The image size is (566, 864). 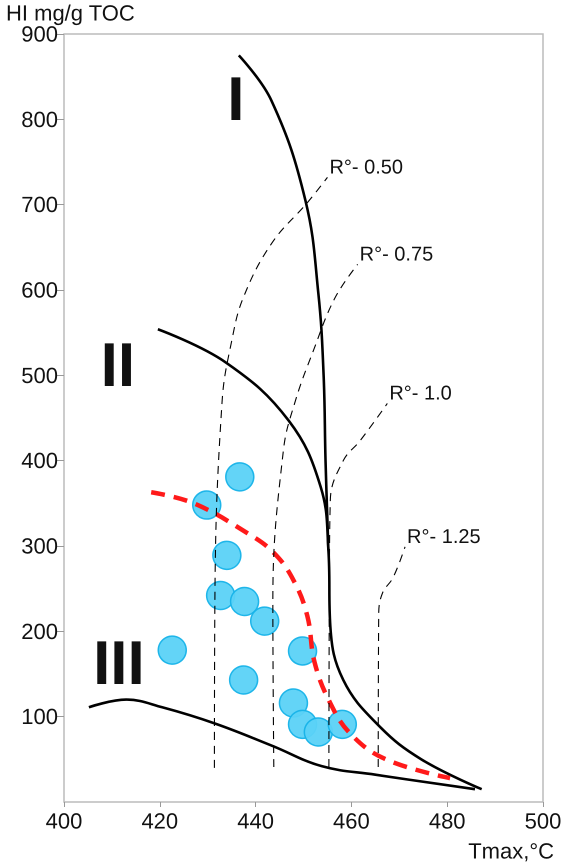 What do you see at coordinates (119, 663) in the screenshot?
I see `series-label: III` at bounding box center [119, 663].